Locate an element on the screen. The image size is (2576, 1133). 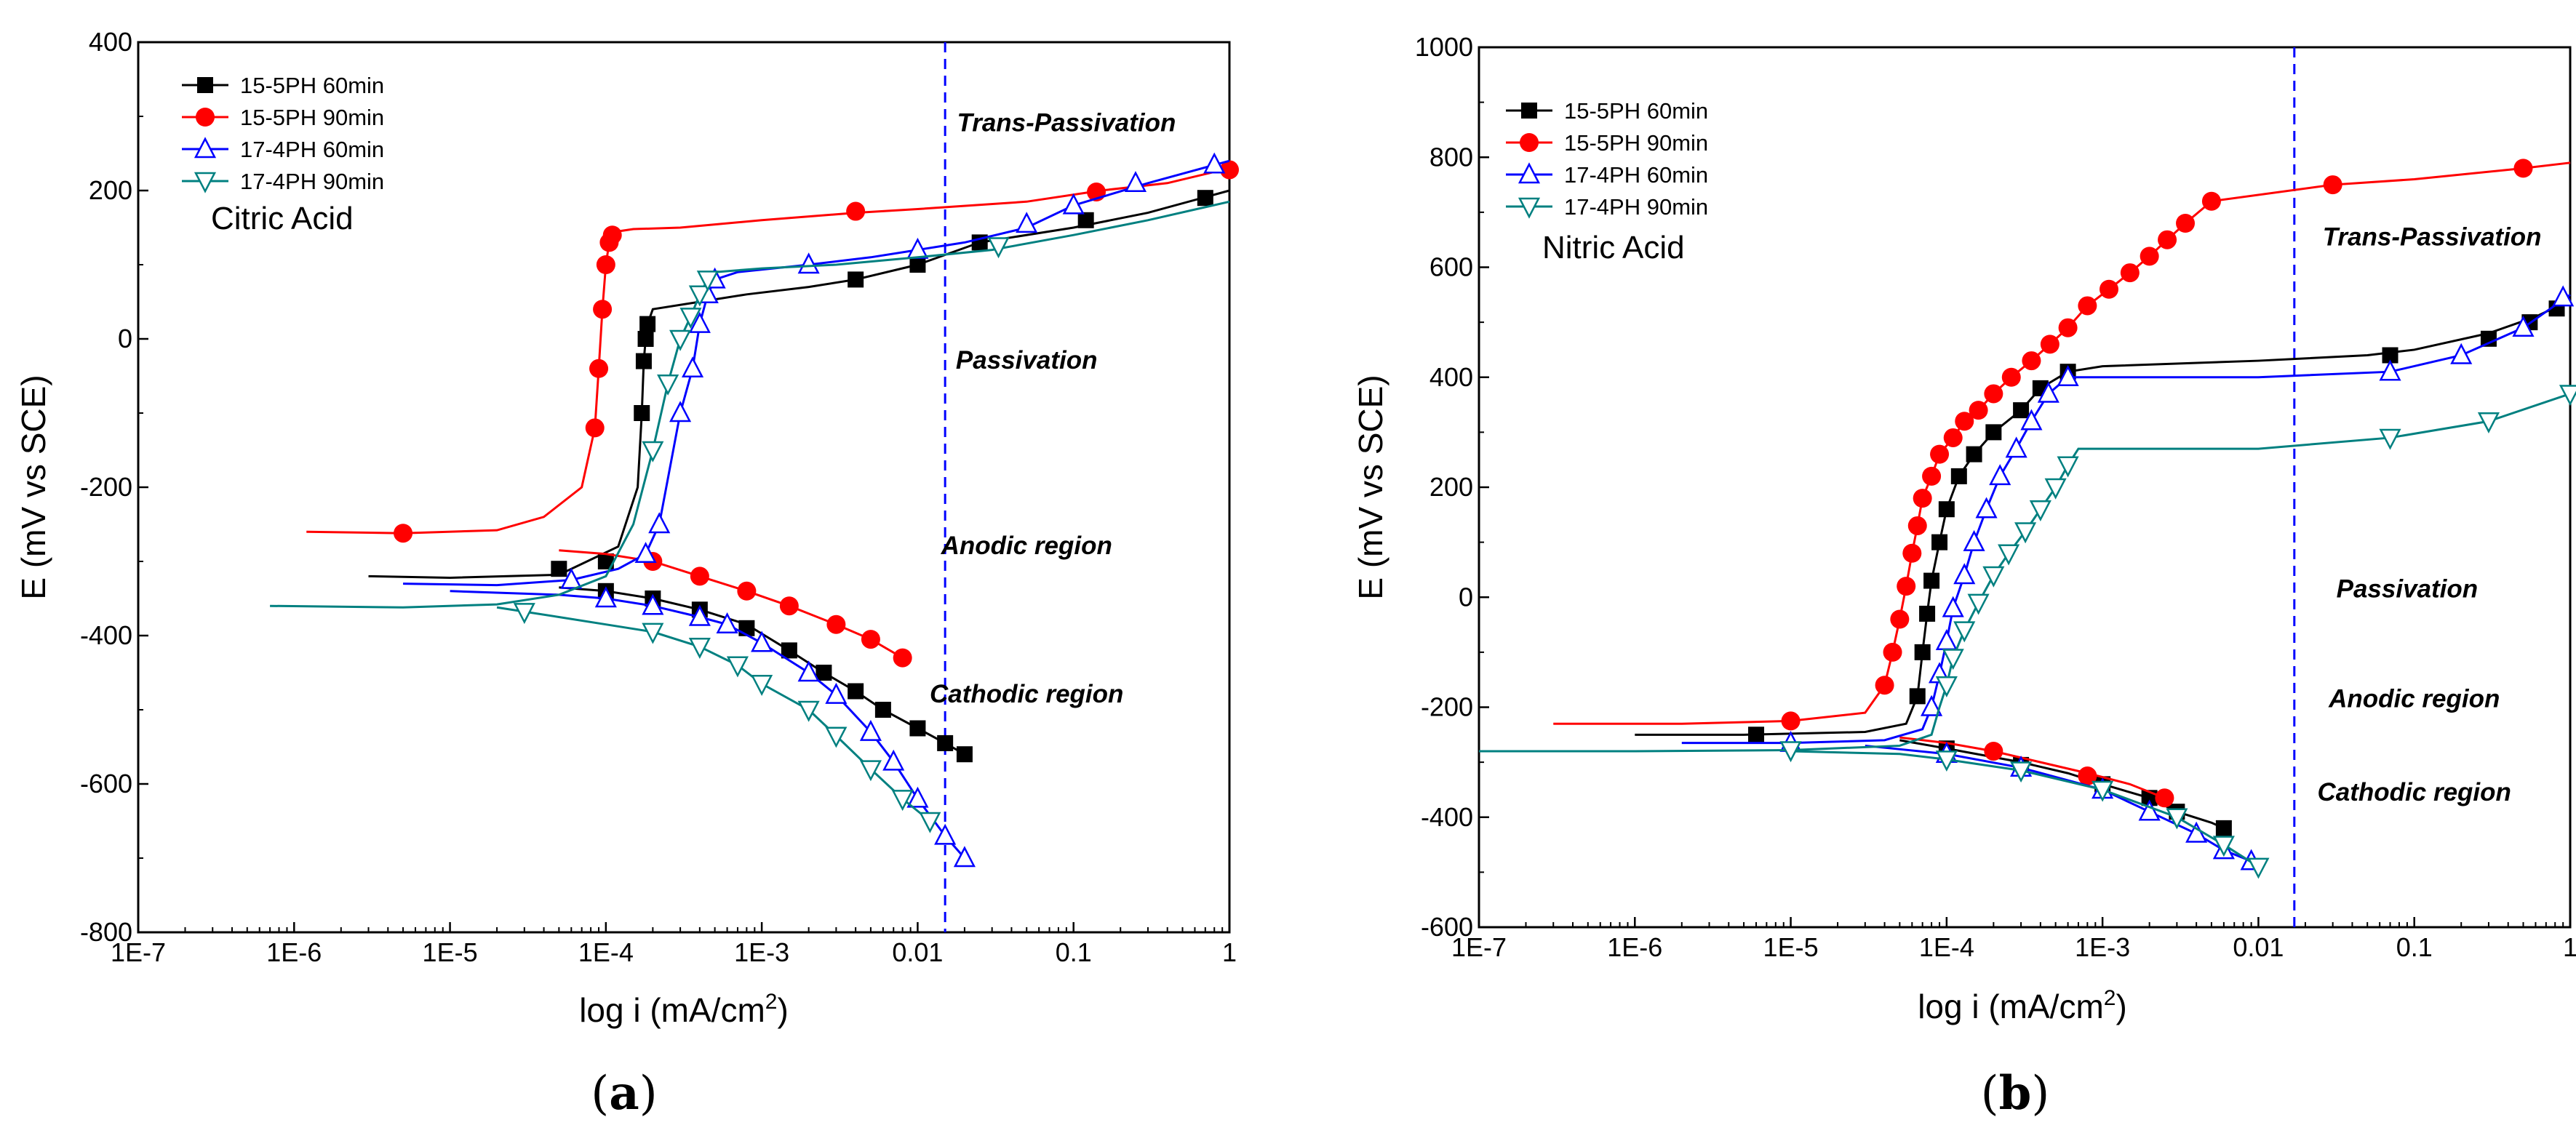
y-axis-label: E (mV vs SCE) is located at coordinates (33, 487).